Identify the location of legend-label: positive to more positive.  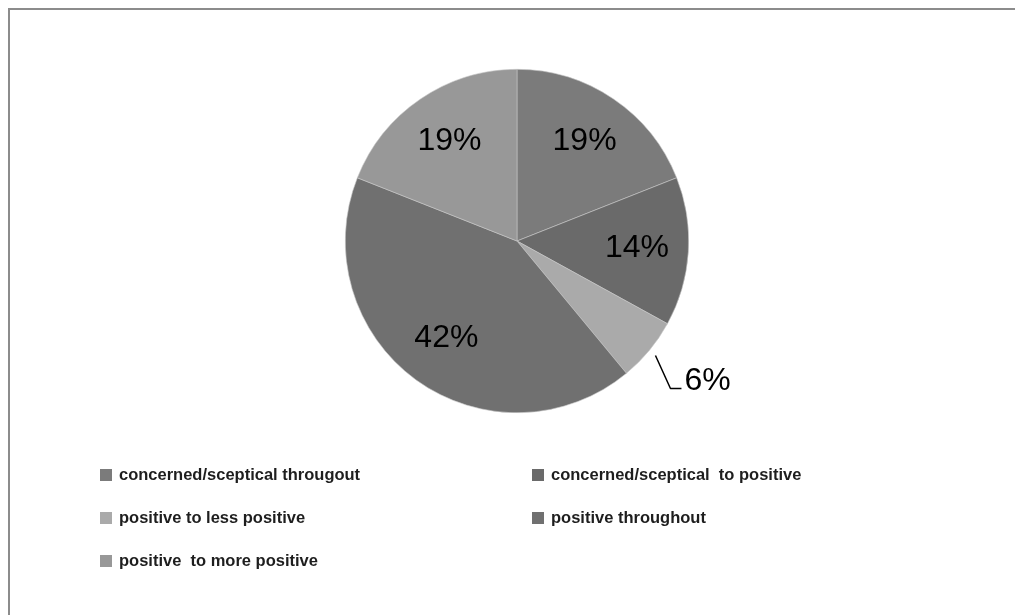
(218, 560).